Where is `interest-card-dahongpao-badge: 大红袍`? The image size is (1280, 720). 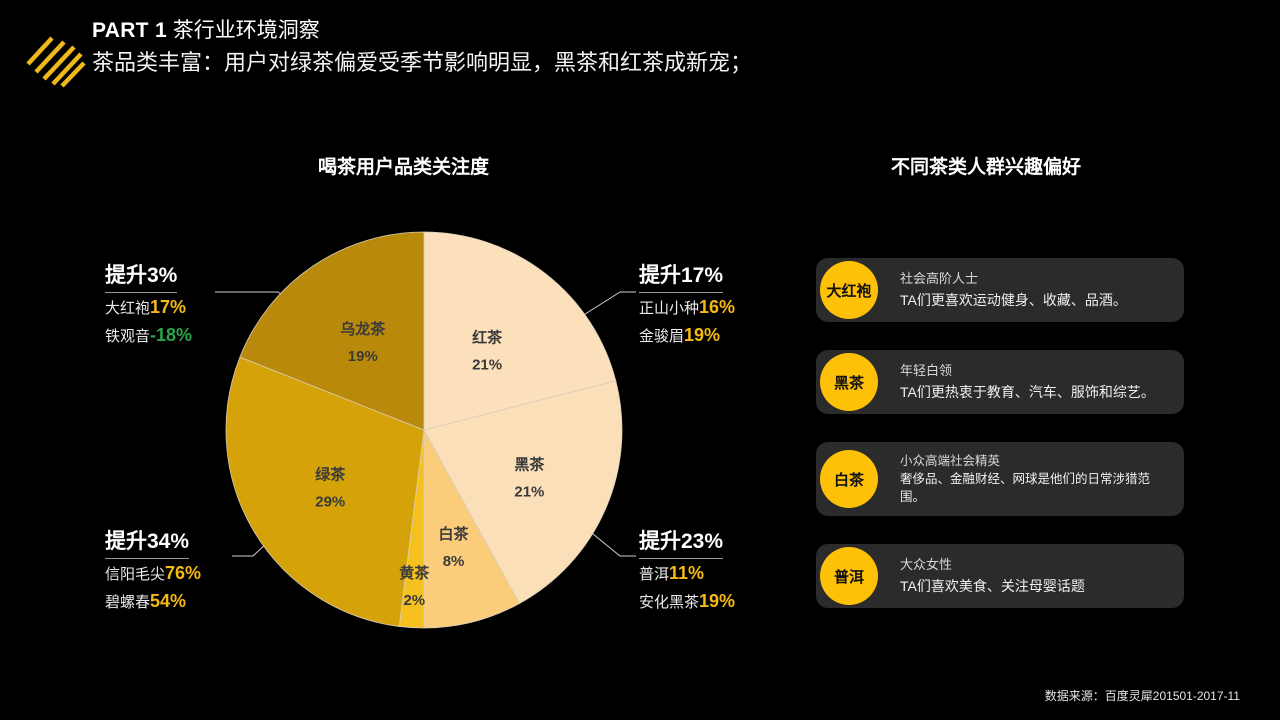 interest-card-dahongpao-badge: 大红袍 is located at coordinates (849, 290).